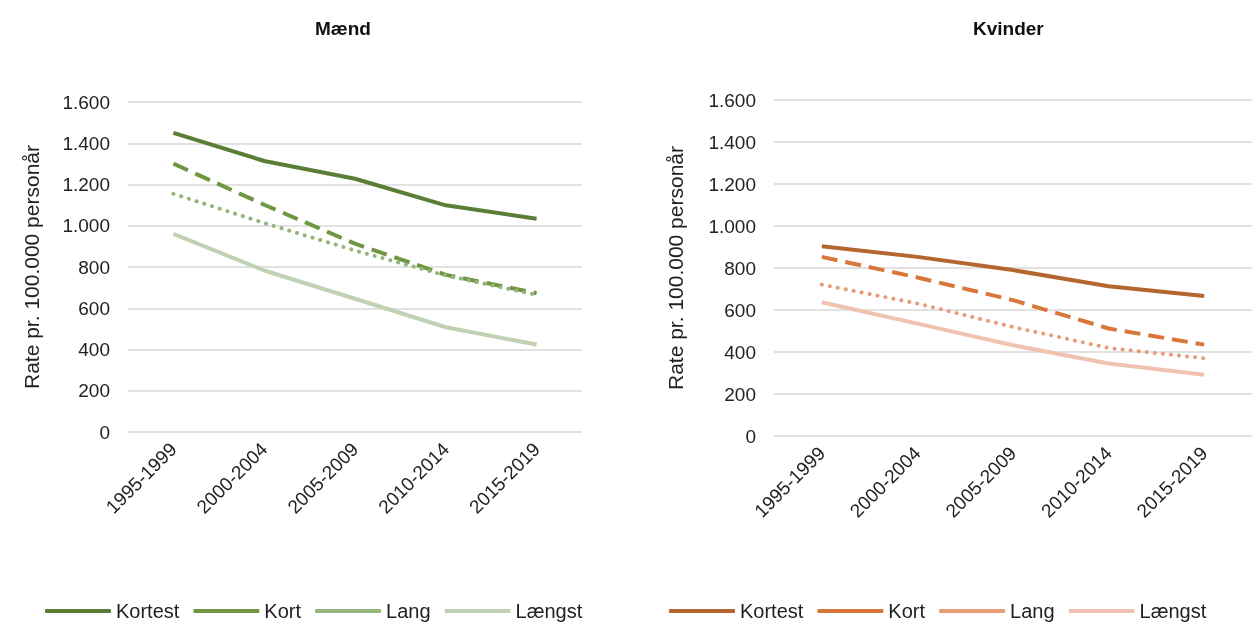 This screenshot has width=1253, height=628. I want to click on chart-title: Mænd, so click(343, 28).